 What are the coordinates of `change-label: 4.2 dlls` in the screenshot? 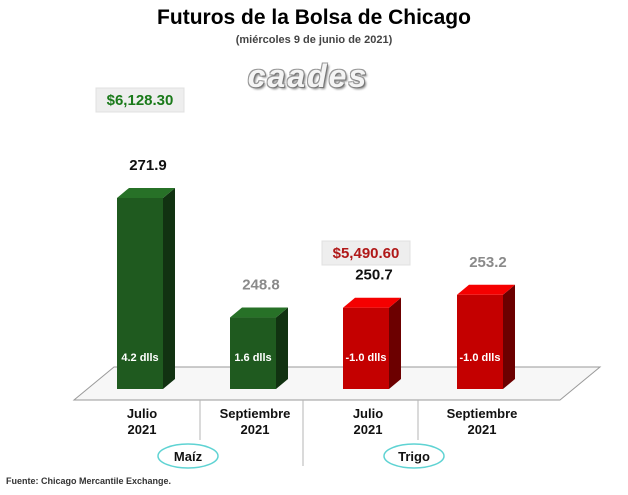 It's located at (139, 358).